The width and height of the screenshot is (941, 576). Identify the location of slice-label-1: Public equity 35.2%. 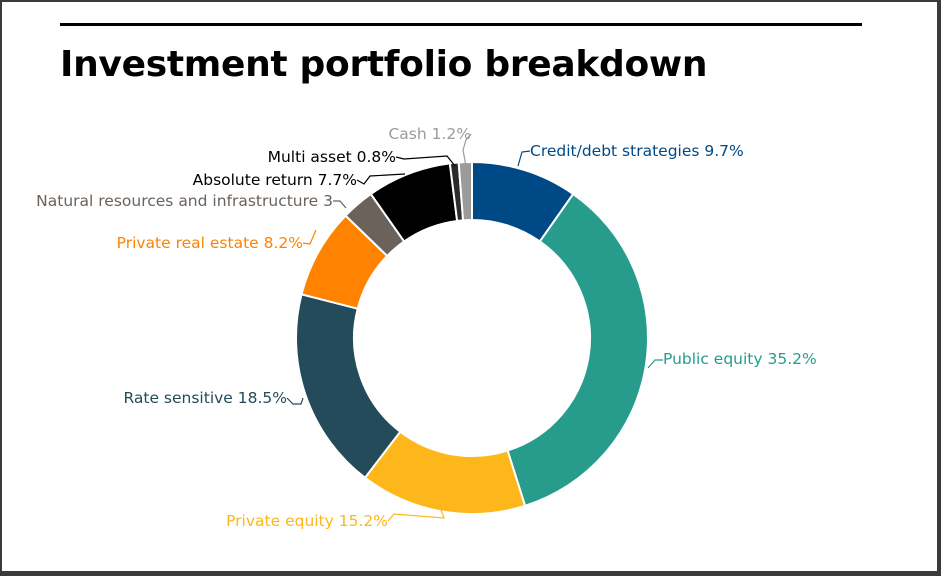
(740, 359).